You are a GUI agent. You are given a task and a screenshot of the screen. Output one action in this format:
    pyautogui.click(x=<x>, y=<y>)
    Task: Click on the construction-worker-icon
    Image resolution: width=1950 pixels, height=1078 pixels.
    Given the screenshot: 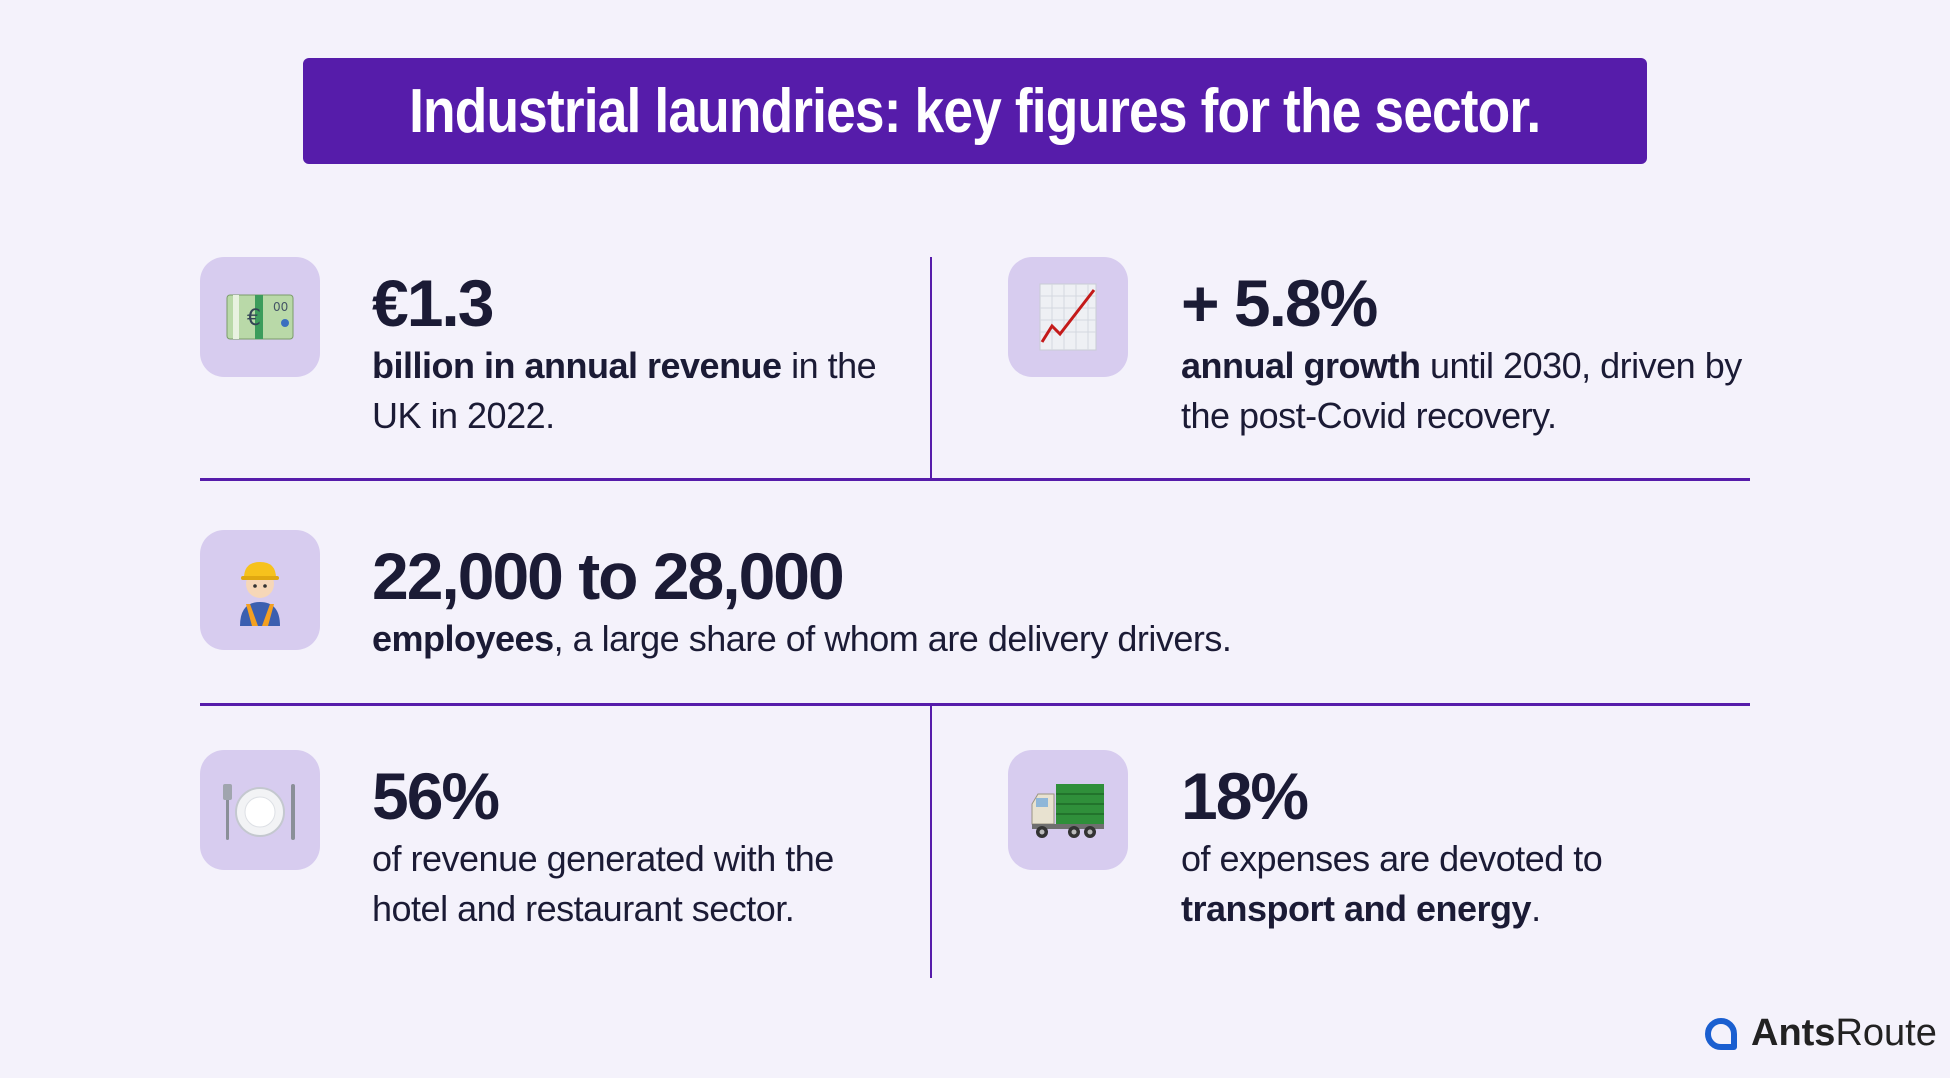 What is the action you would take?
    pyautogui.click(x=260, y=594)
    